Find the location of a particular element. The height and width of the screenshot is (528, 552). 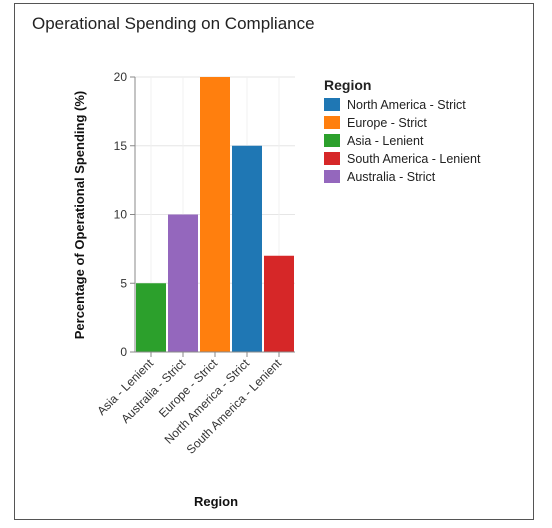

y-tick-label: 0 is located at coordinates (123, 352).